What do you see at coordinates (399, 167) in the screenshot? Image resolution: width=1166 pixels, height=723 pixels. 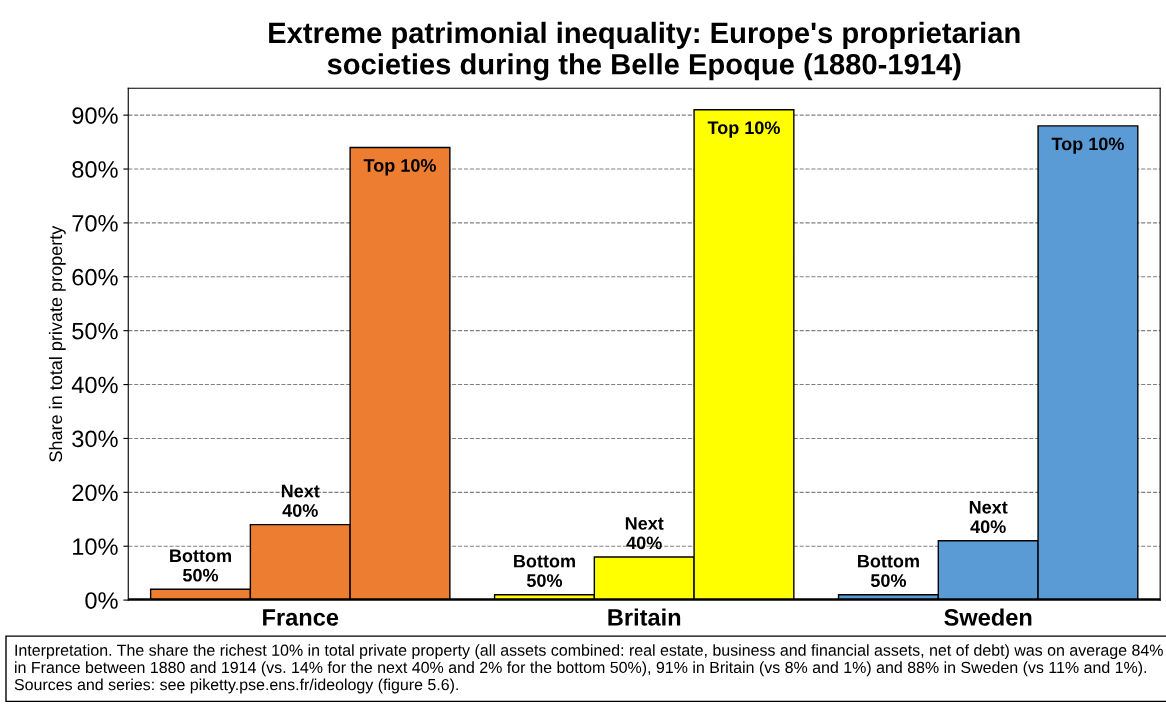 I see `series-label: Top 10%` at bounding box center [399, 167].